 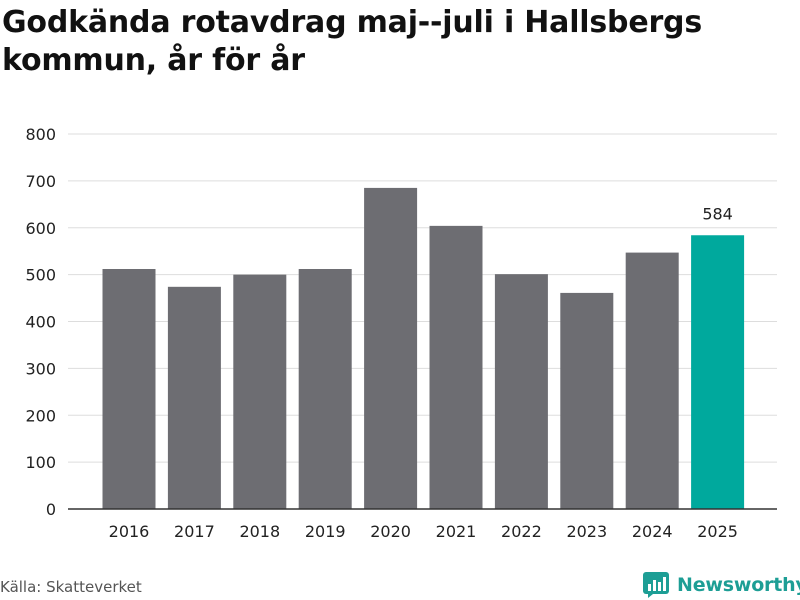 What do you see at coordinates (390, 531) in the screenshot?
I see `x-tick-label: 2020` at bounding box center [390, 531].